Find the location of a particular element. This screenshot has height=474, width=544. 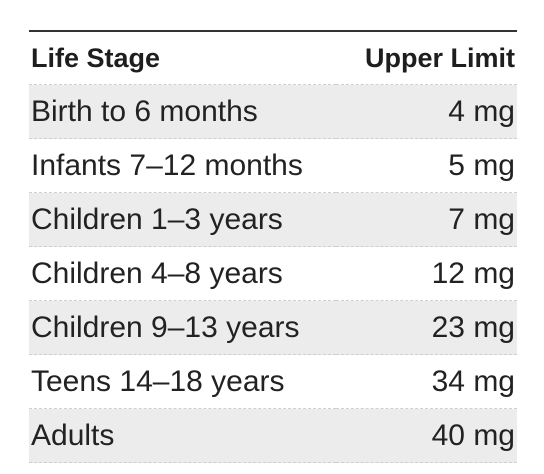

table-row: Children 9–13 years 23 mg is located at coordinates (273, 327).